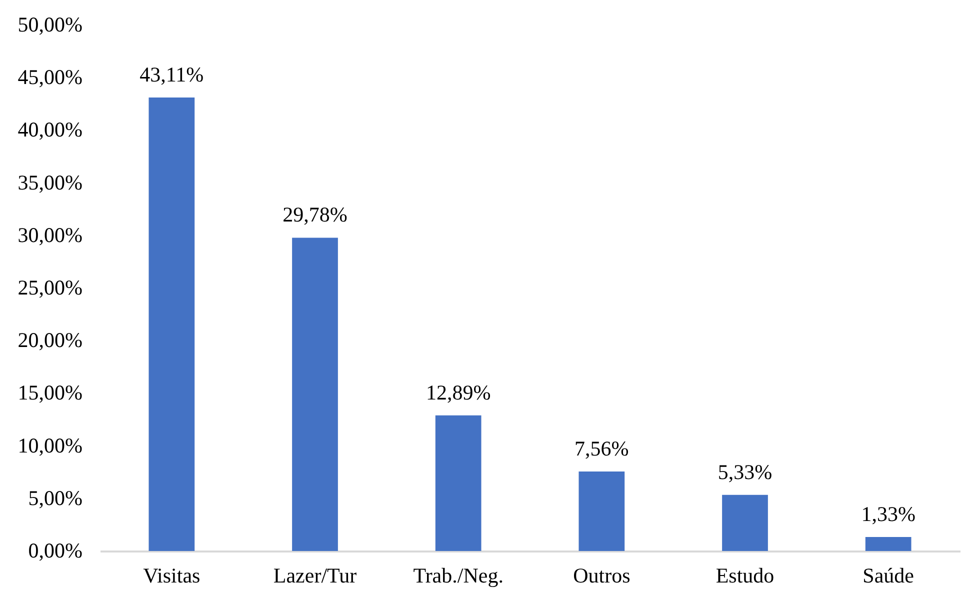 The height and width of the screenshot is (593, 962). What do you see at coordinates (50, 234) in the screenshot?
I see `y-tick-label: 30,00%` at bounding box center [50, 234].